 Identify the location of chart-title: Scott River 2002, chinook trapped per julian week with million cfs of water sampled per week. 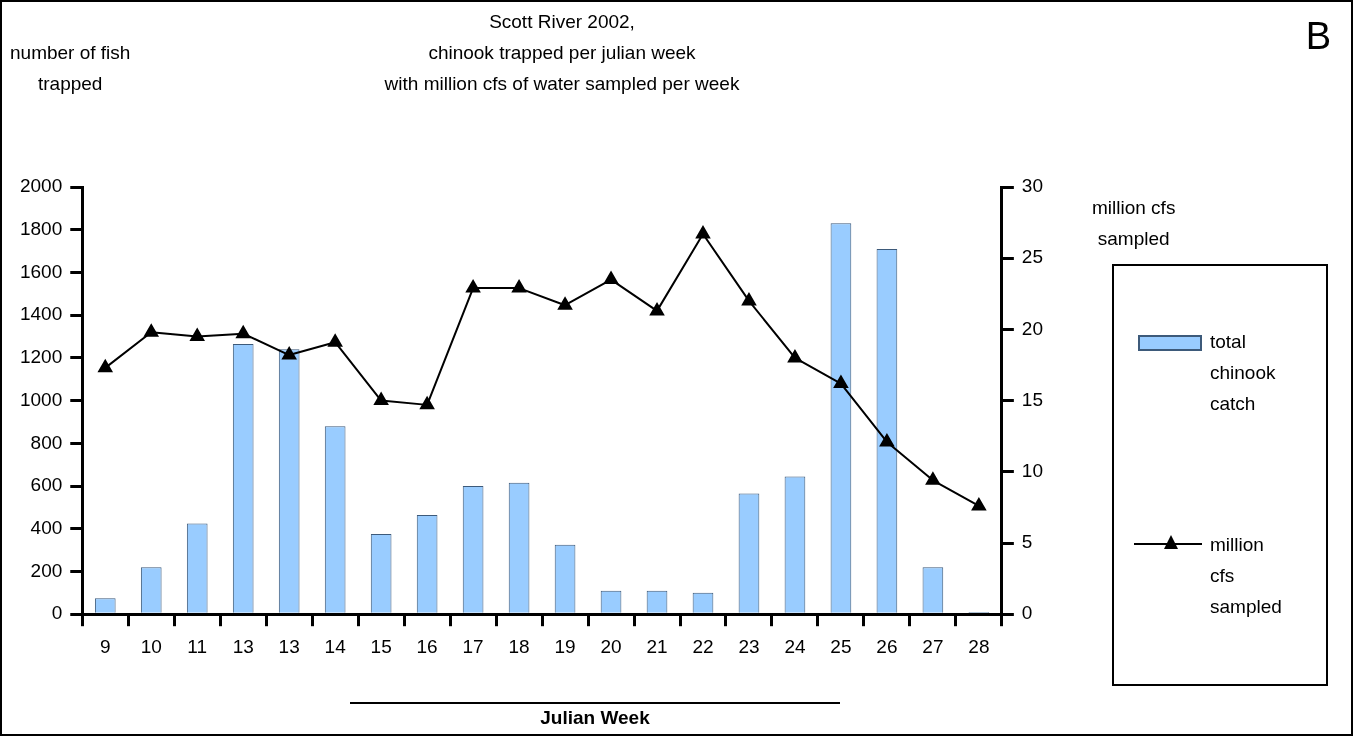
(562, 53).